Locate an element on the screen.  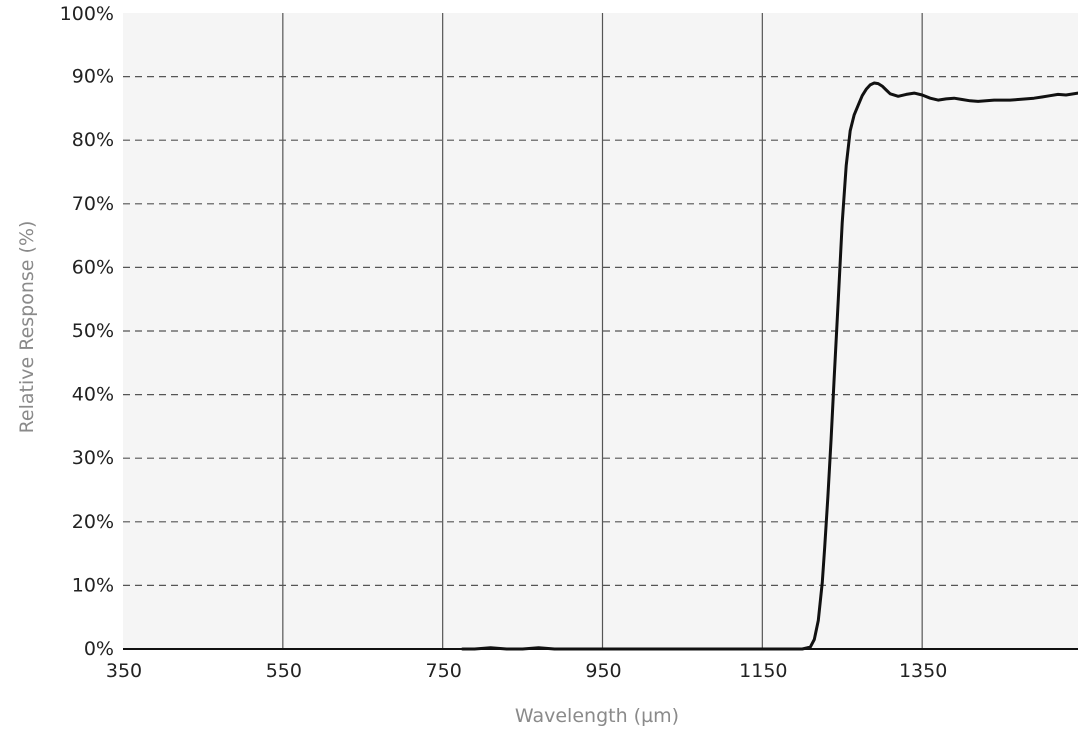
y-tick-label: 100% is located at coordinates (87, 14).